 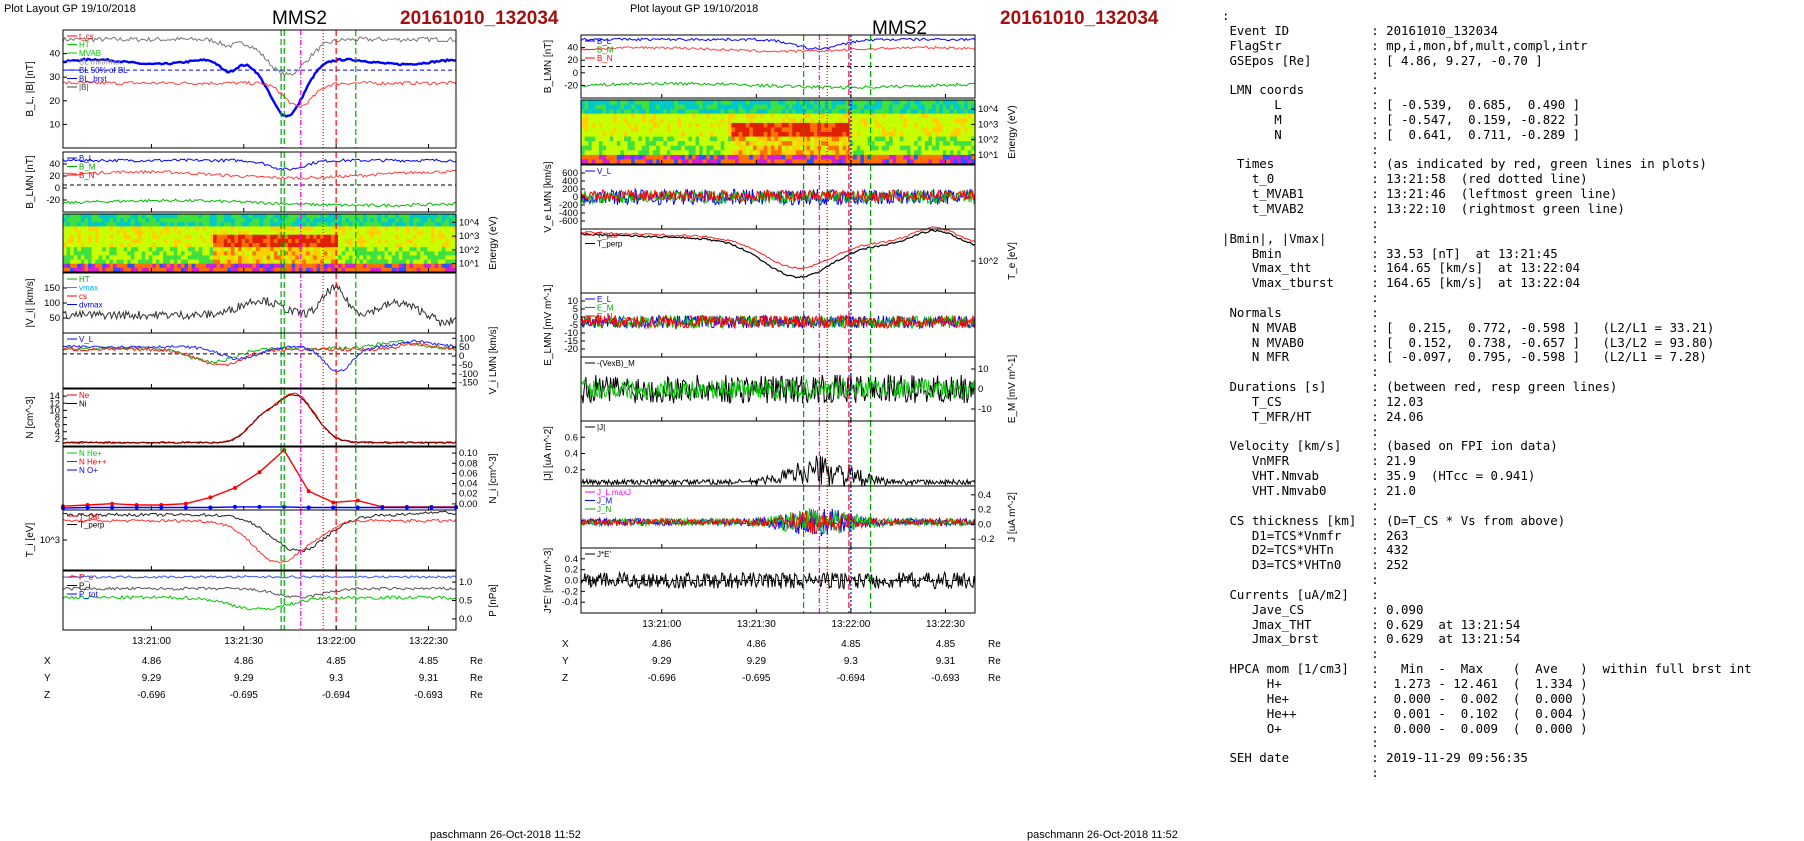 What do you see at coordinates (575, 309) in the screenshot?
I see `y-tick-label: 5` at bounding box center [575, 309].